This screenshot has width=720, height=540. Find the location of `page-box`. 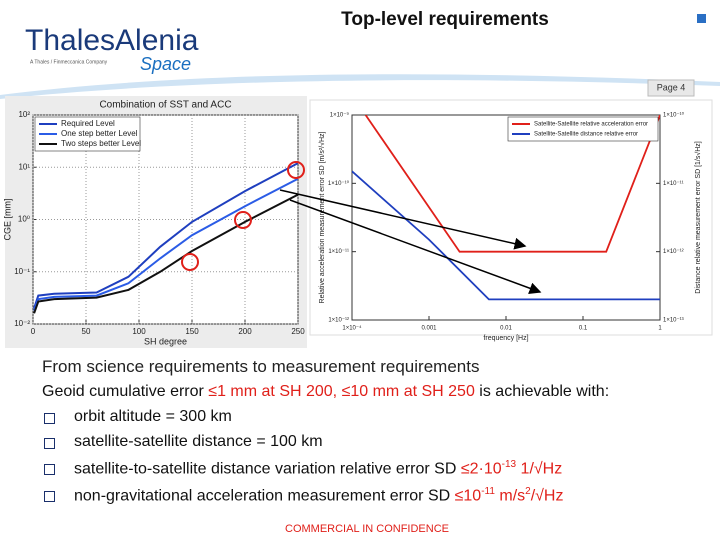

page-box is located at coordinates (671, 88).